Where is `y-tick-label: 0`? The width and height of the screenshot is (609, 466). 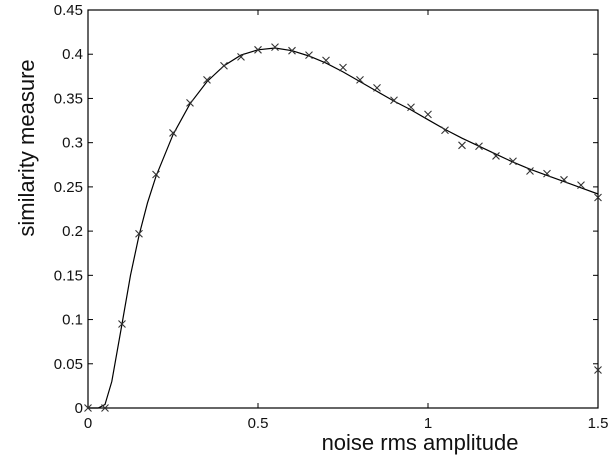 y-tick-label: 0 is located at coordinates (79, 408).